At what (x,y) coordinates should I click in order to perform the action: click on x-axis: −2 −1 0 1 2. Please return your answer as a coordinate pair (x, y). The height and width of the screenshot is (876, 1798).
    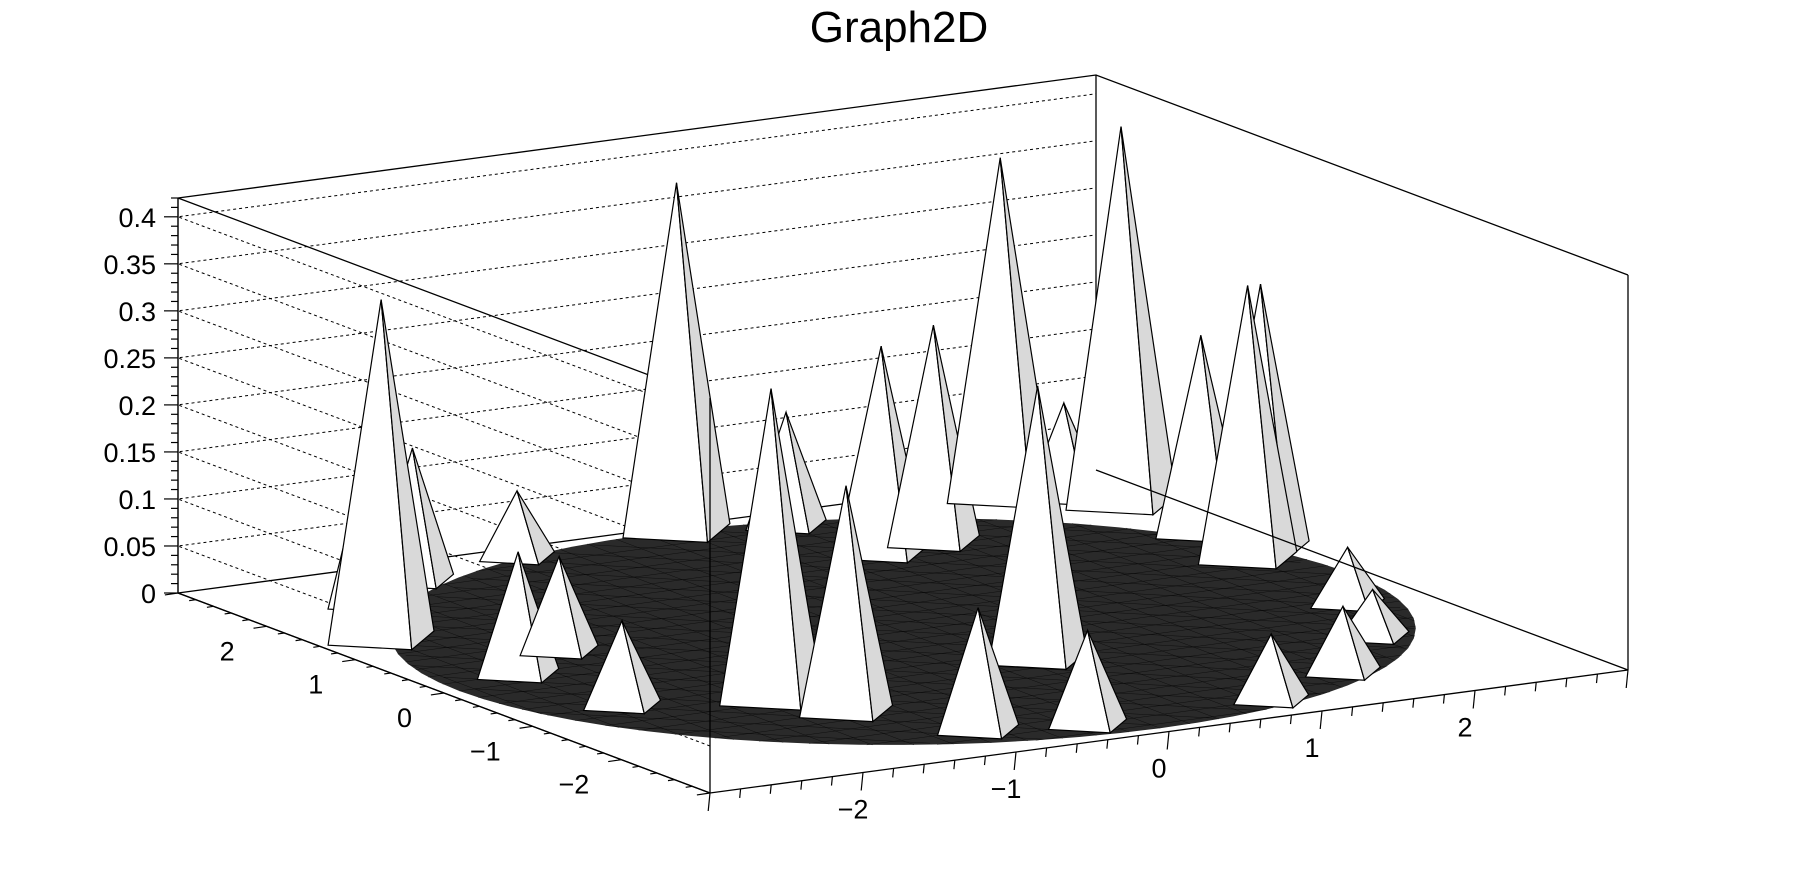
    Looking at the image, I should click on (1168, 747).